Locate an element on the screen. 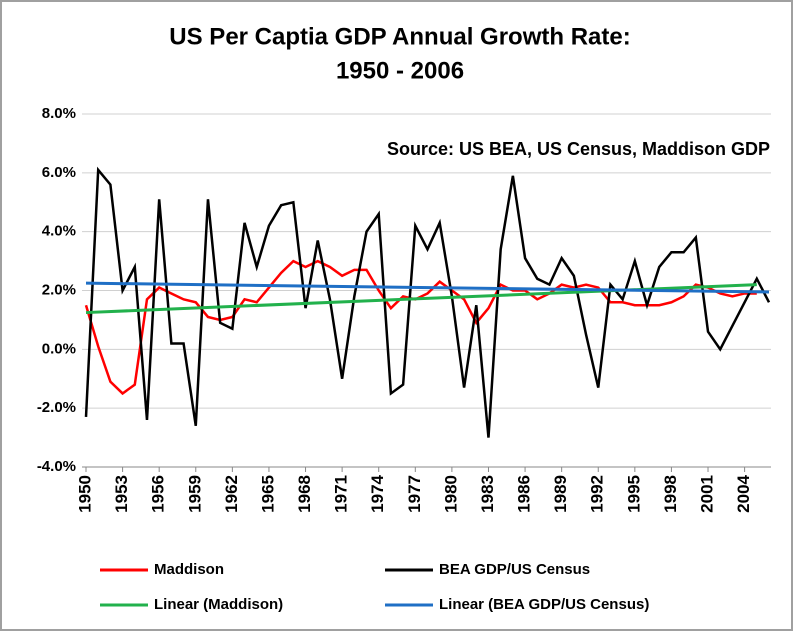  annotation: Source: US BEA, US Census, Maddison GDP is located at coordinates (578, 149).